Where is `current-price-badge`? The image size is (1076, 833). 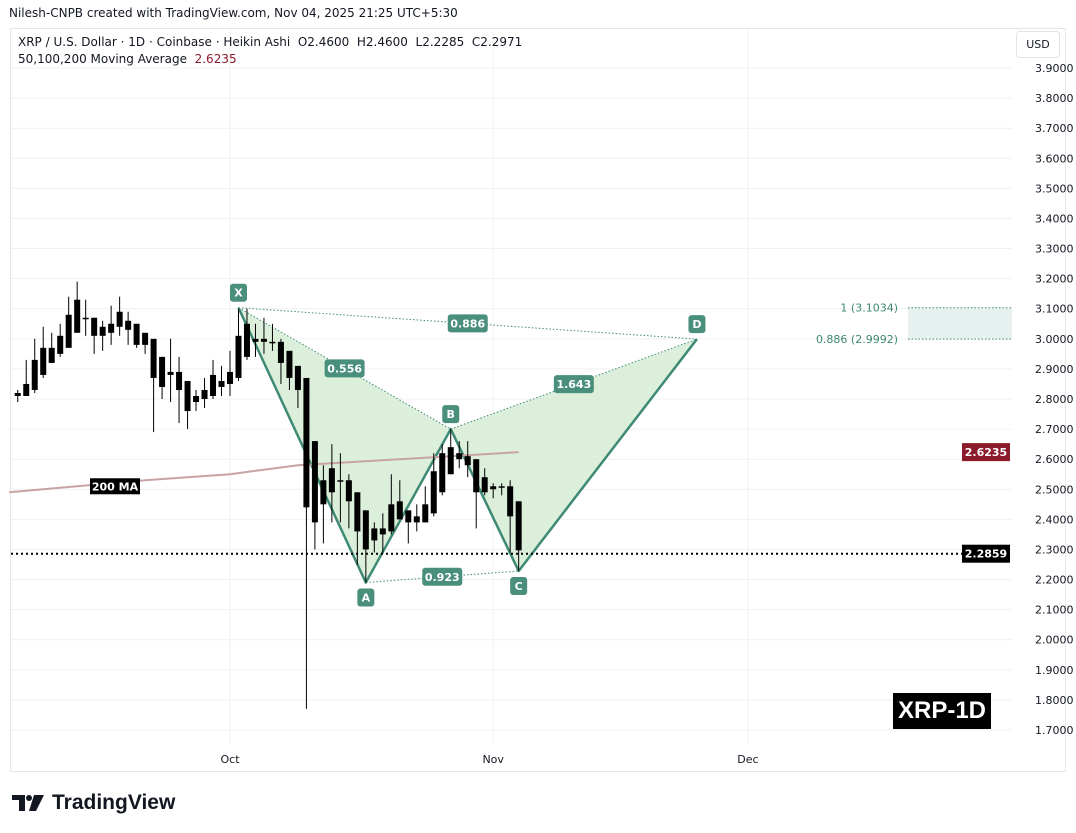
current-price-badge is located at coordinates (986, 553).